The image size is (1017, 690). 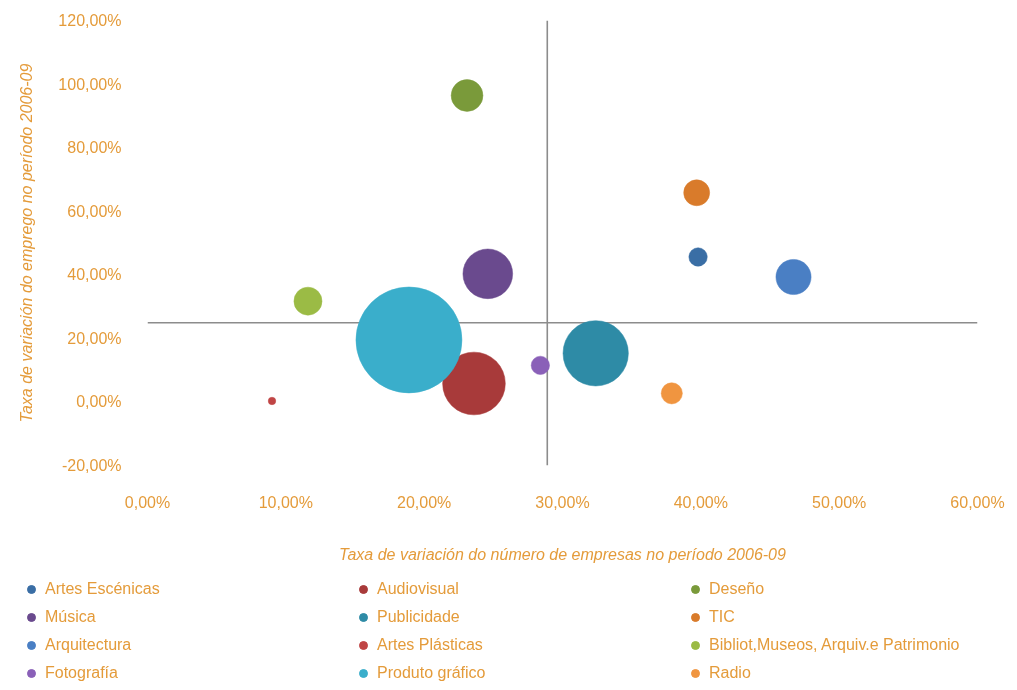 What do you see at coordinates (99, 402) in the screenshot?
I see `y-tick-label: 0,00%` at bounding box center [99, 402].